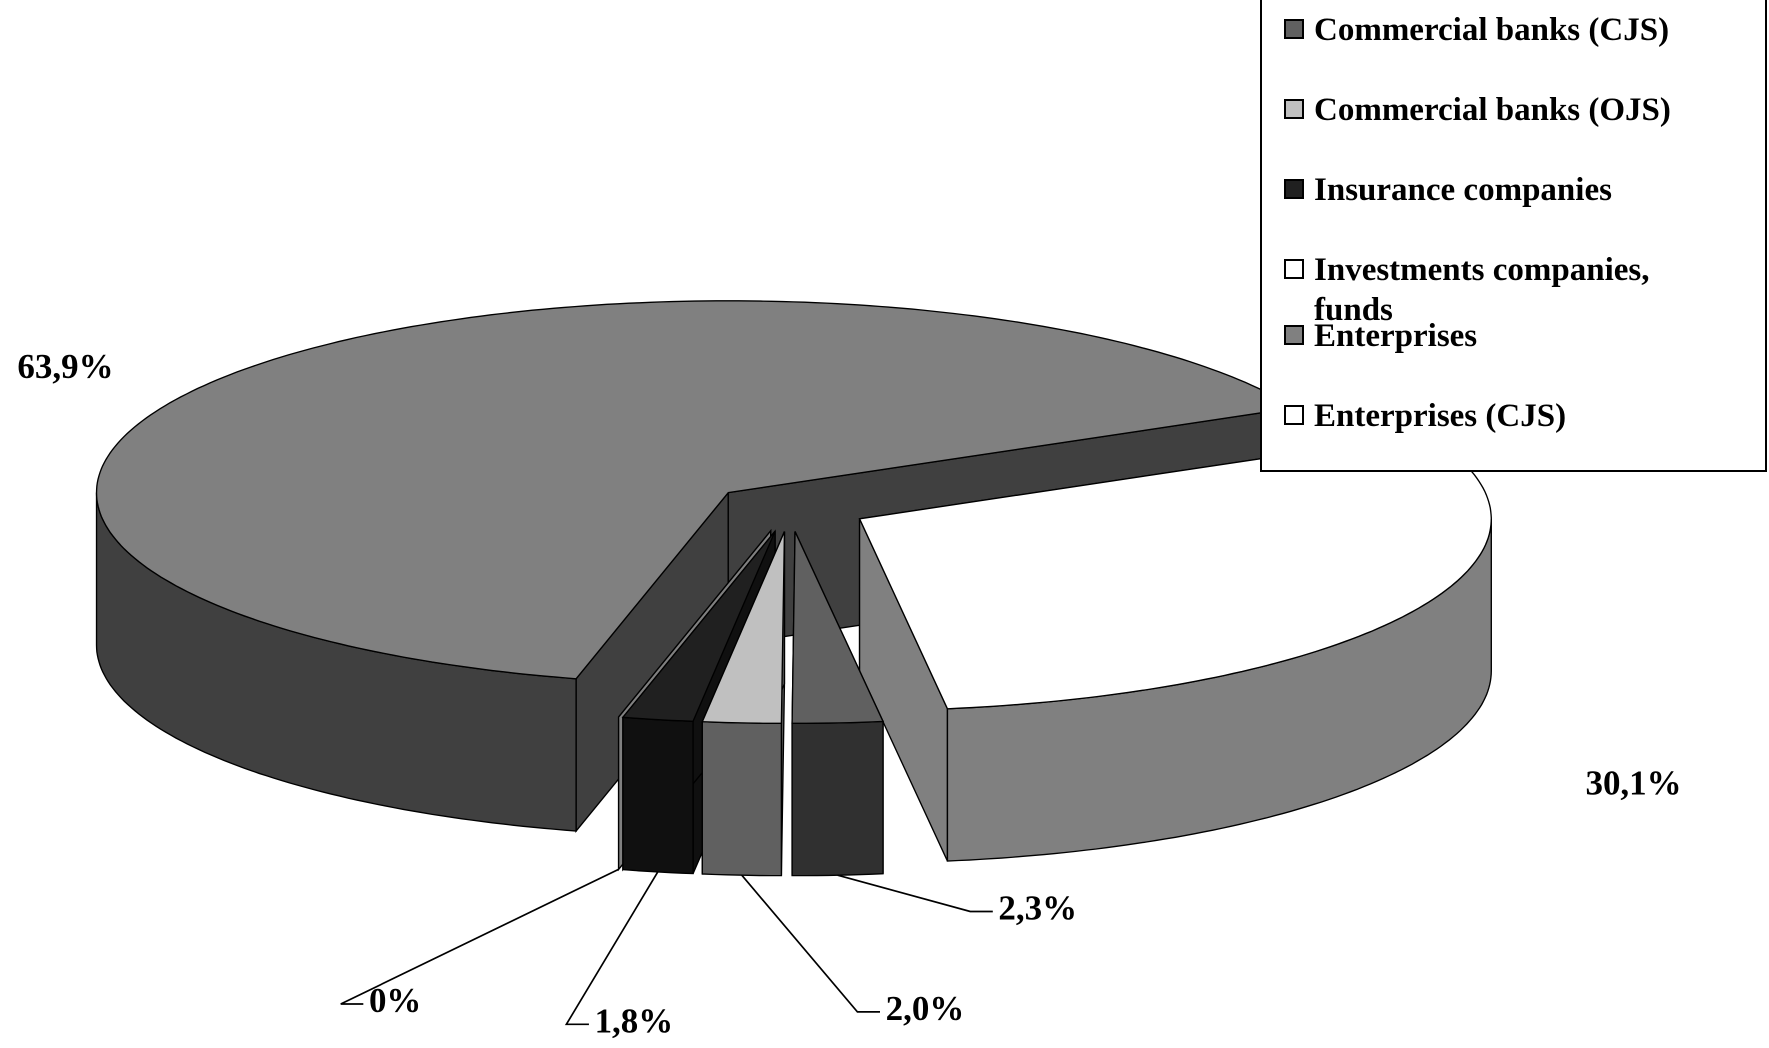 This screenshot has height=1048, width=1769. Describe the element at coordinates (1396, 336) in the screenshot. I see `legend-label: Enterprises` at that location.